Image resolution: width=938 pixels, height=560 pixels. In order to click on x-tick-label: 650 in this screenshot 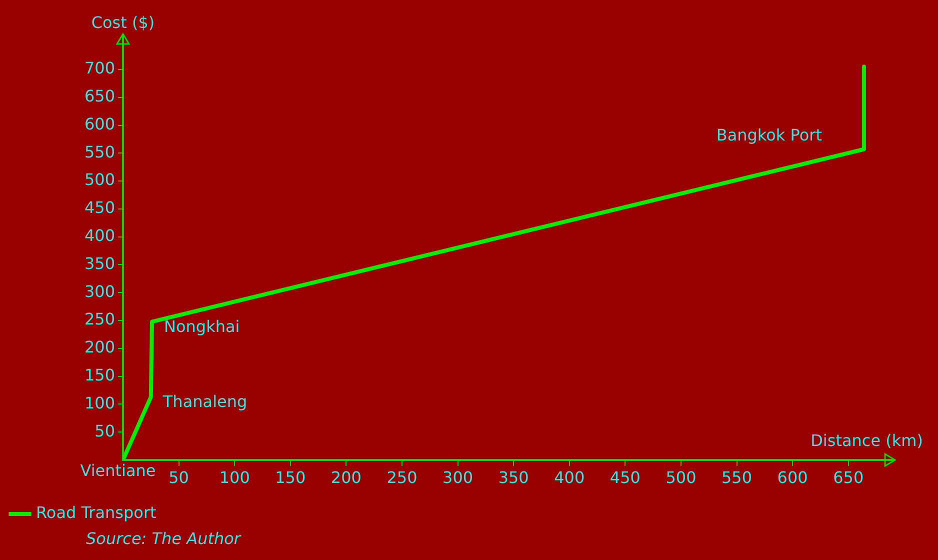, I will do `click(848, 477)`.